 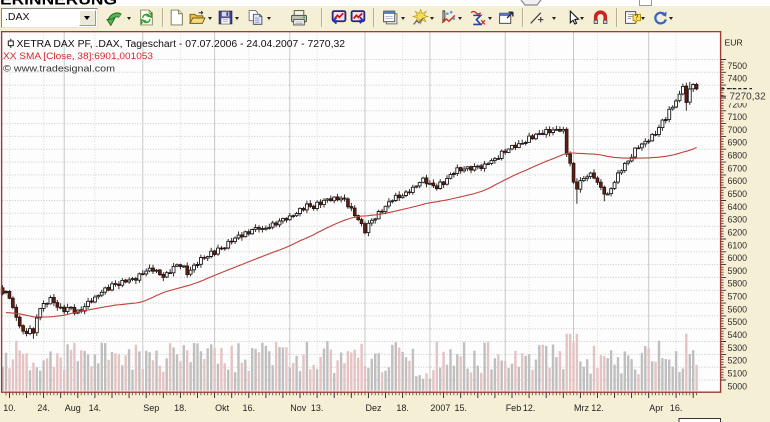 What do you see at coordinates (78, 55) in the screenshot?
I see `svg-text: XX SMA [Close, 38]:6901,001053` at bounding box center [78, 55].